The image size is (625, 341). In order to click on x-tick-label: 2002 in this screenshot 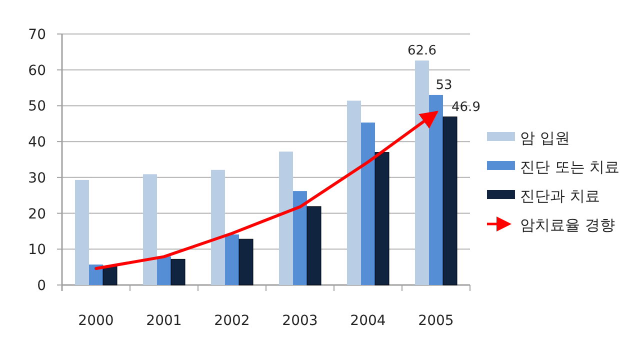, I will do `click(232, 321)`.